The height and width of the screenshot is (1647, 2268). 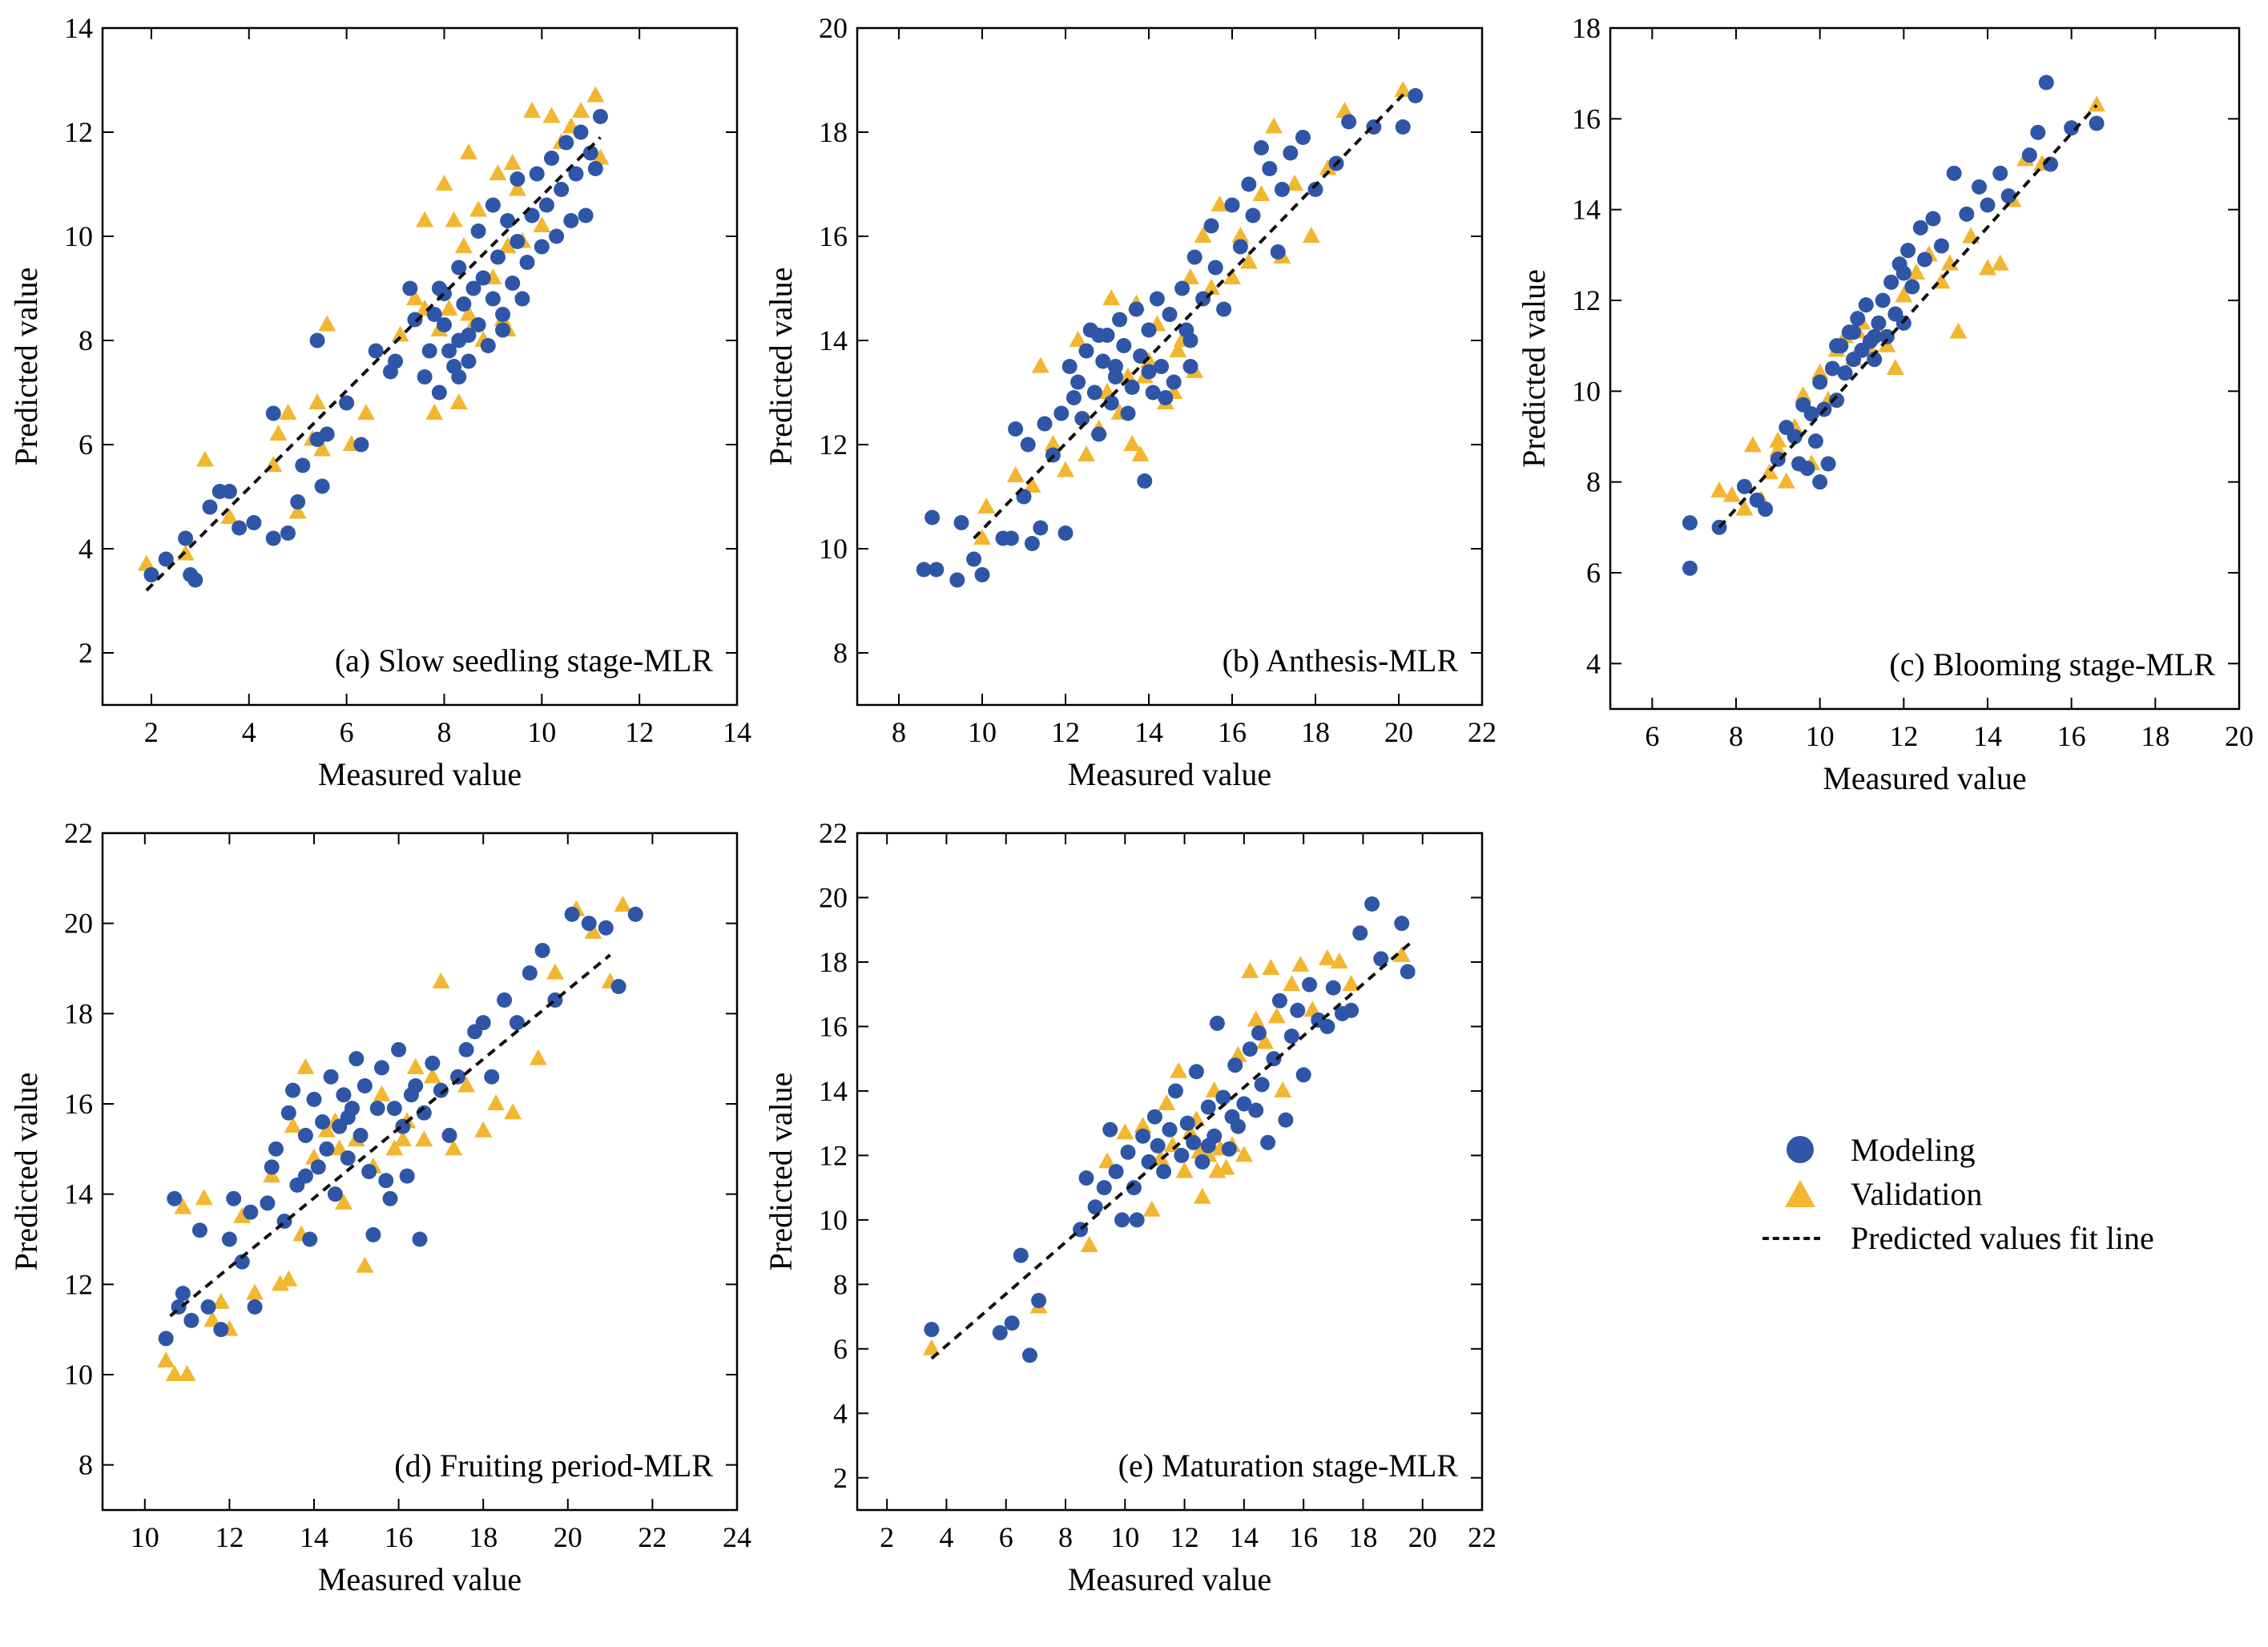 What do you see at coordinates (1587, 300) in the screenshot?
I see `y-tick-label: 12` at bounding box center [1587, 300].